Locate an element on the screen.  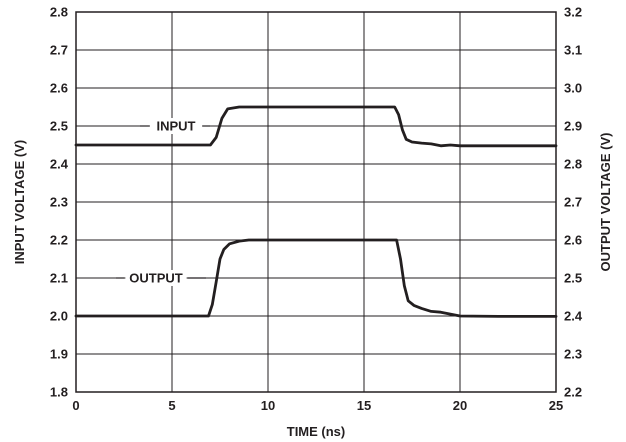
y-tick-label-left: 1.9 is located at coordinates (59, 354).